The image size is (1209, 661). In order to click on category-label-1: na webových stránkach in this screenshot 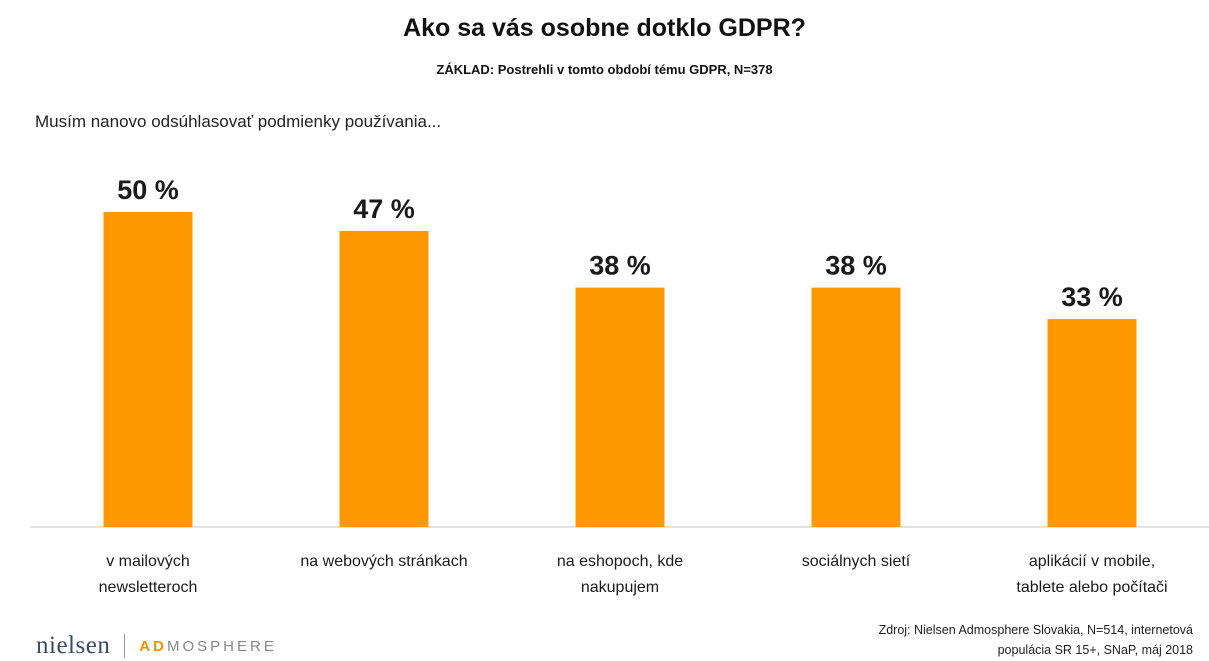, I will do `click(383, 561)`.